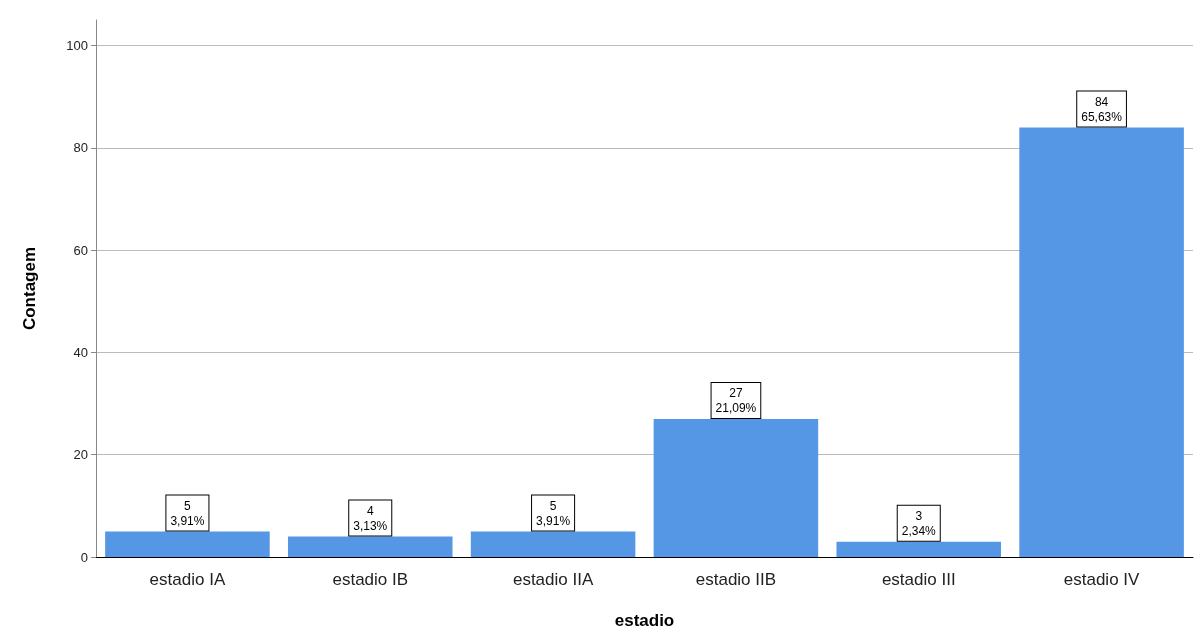 Image resolution: width=1202 pixels, height=644 pixels. I want to click on y-tick-label: 0, so click(84, 557).